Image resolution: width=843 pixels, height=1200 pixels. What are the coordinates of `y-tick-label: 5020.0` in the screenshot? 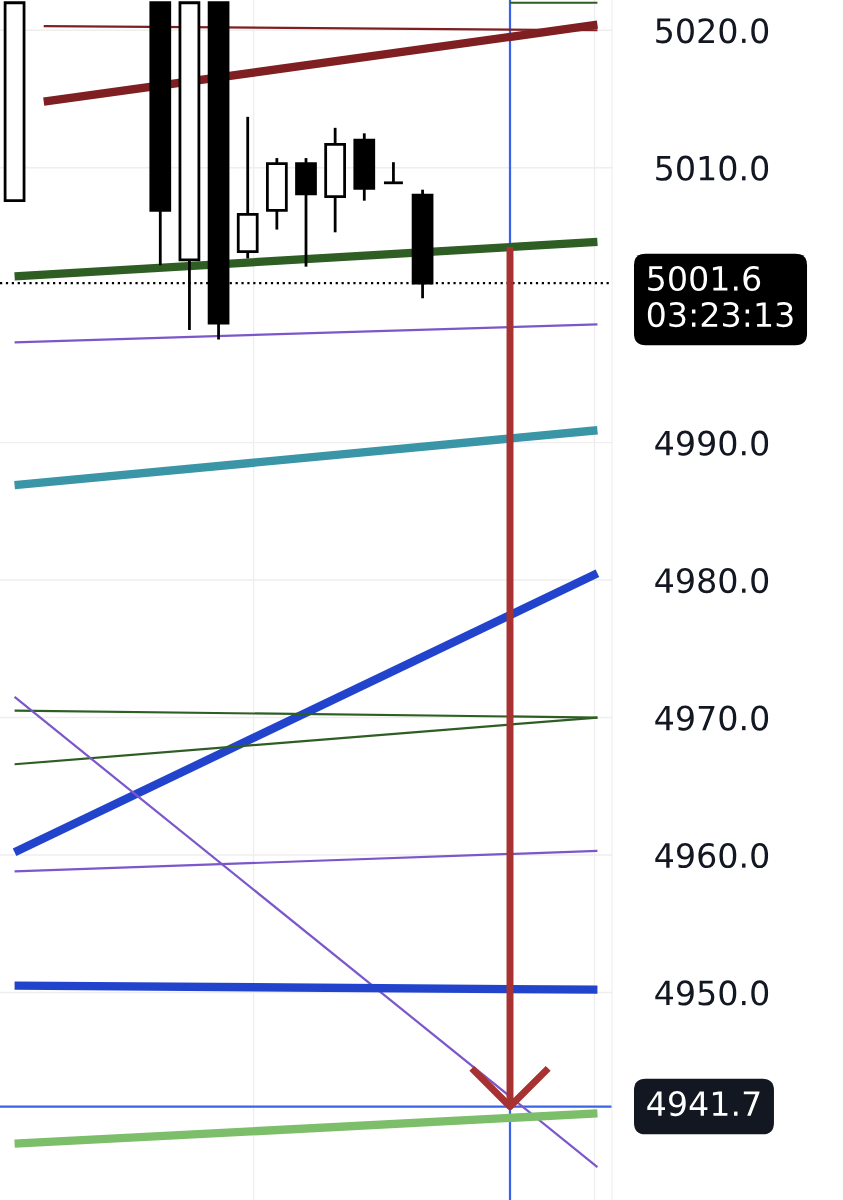 It's located at (712, 31).